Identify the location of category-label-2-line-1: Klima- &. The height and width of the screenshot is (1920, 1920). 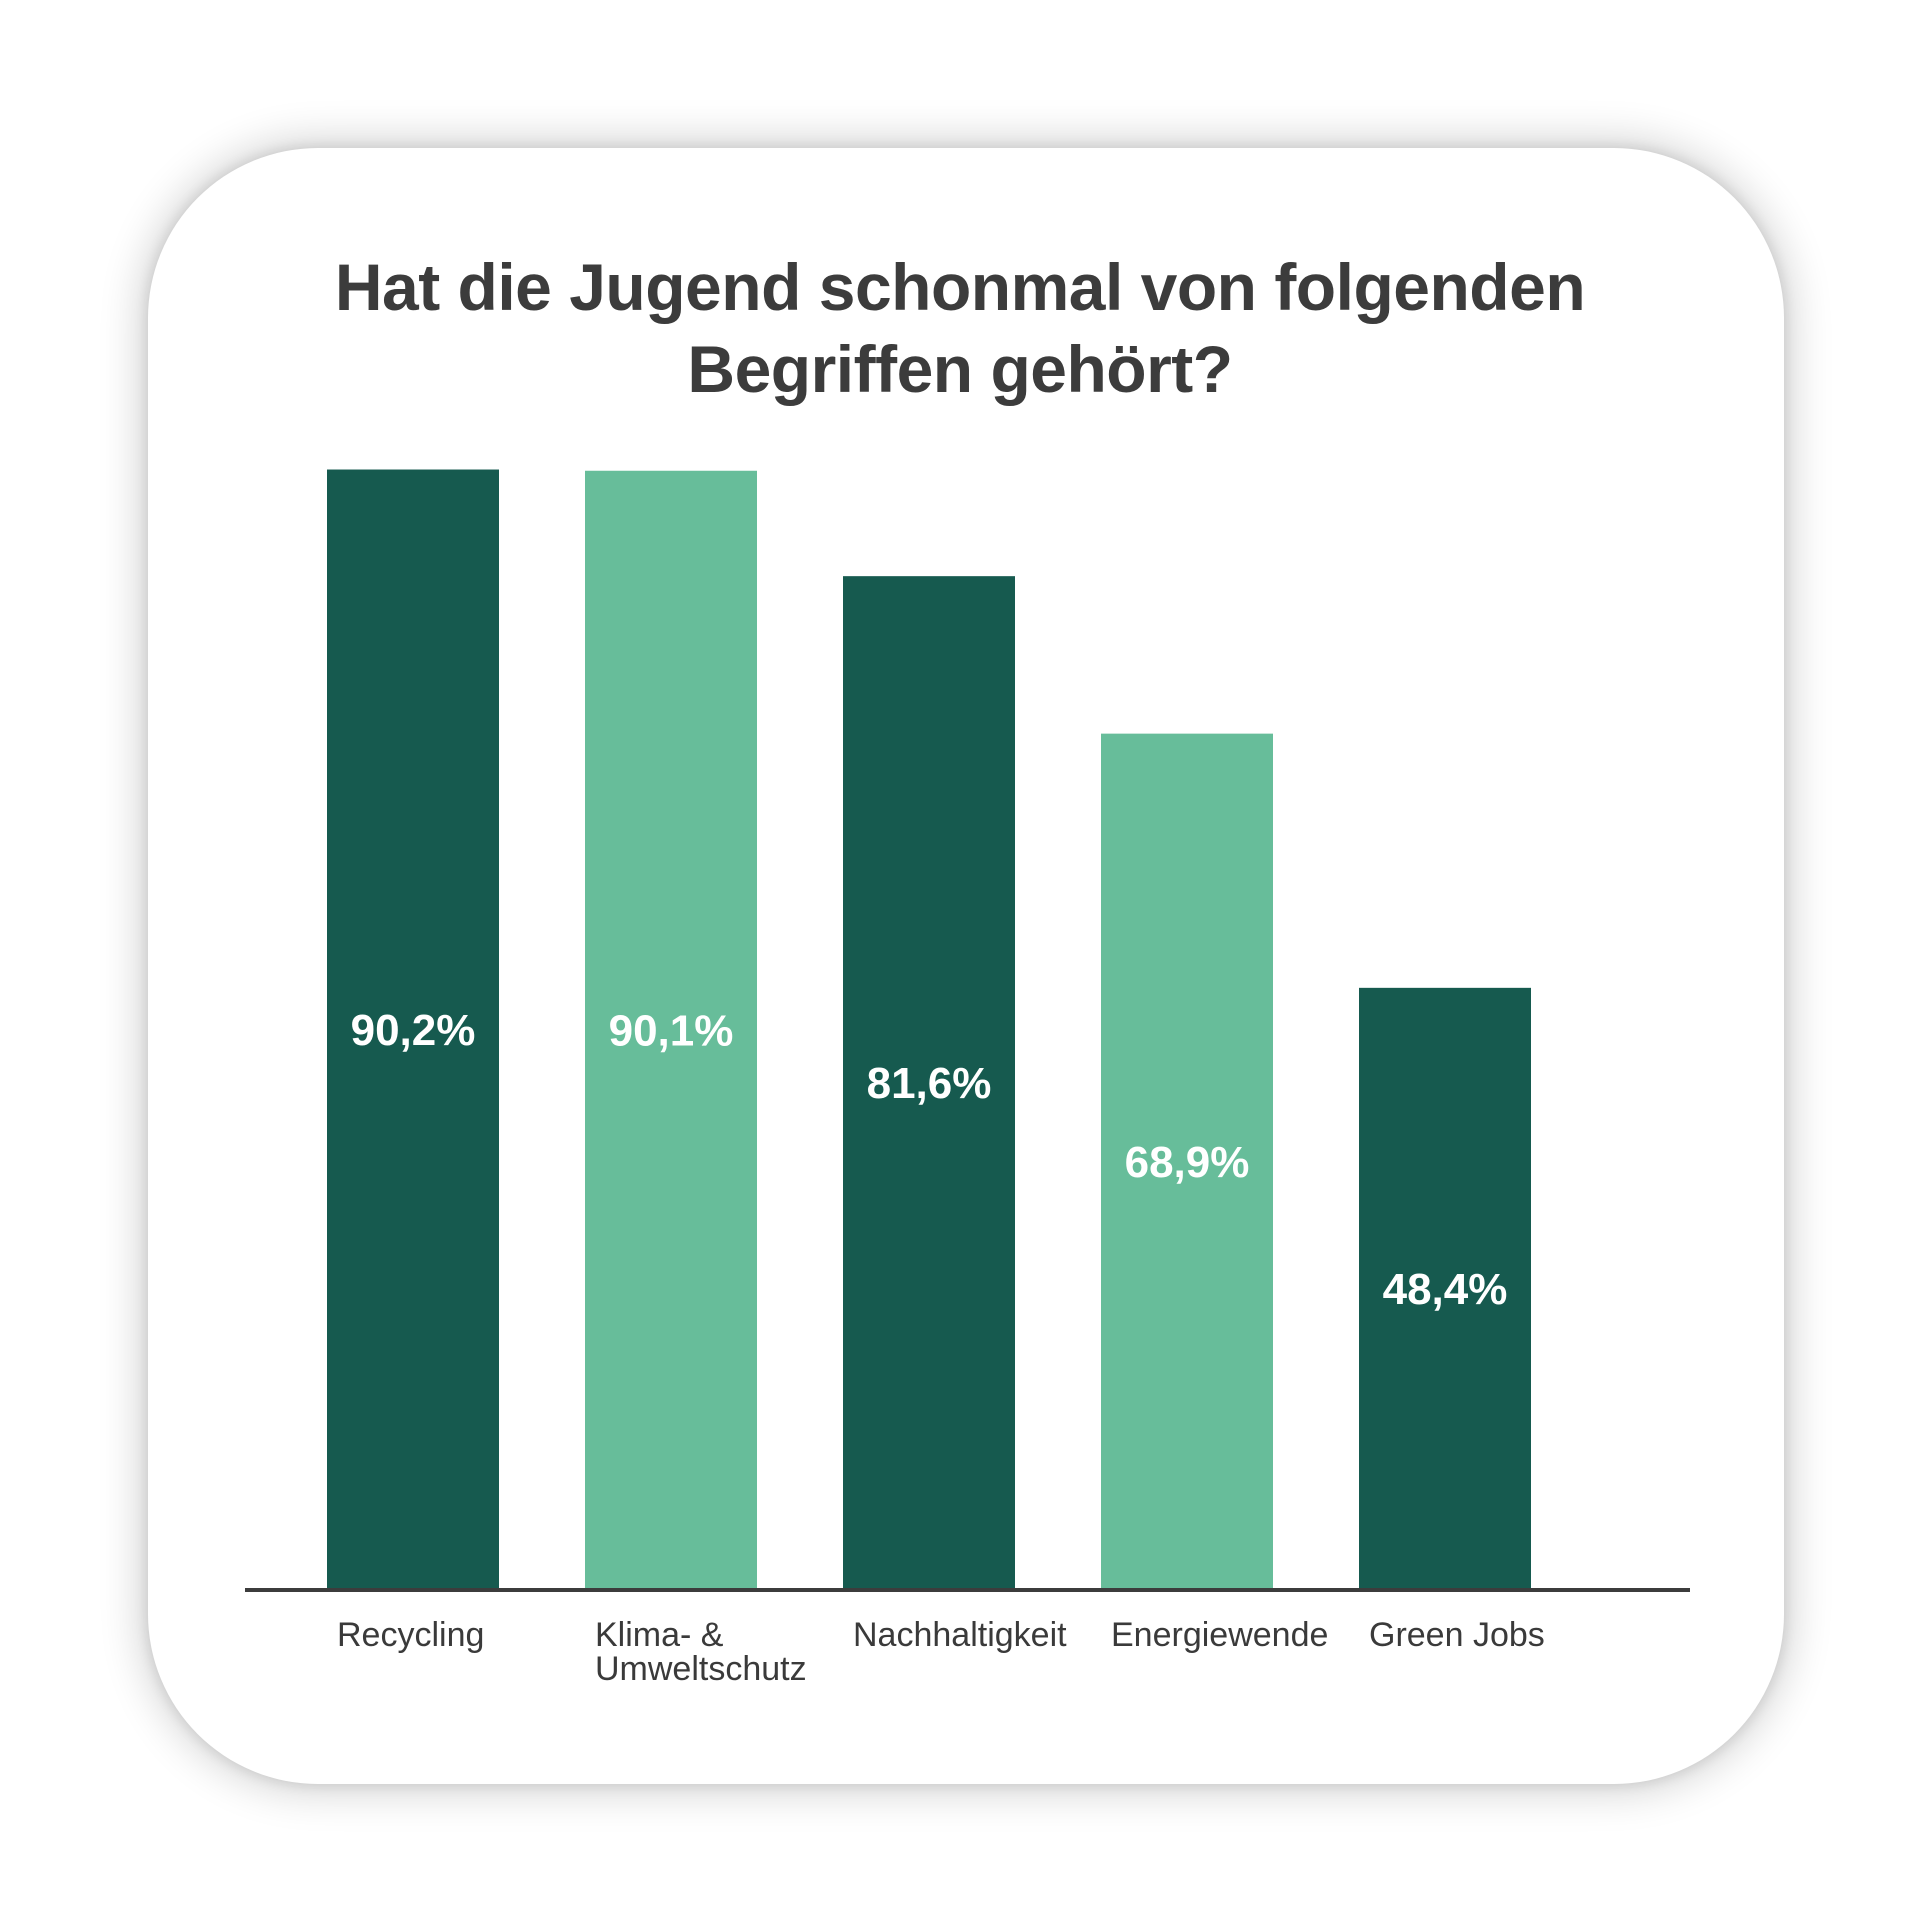
(659, 1635).